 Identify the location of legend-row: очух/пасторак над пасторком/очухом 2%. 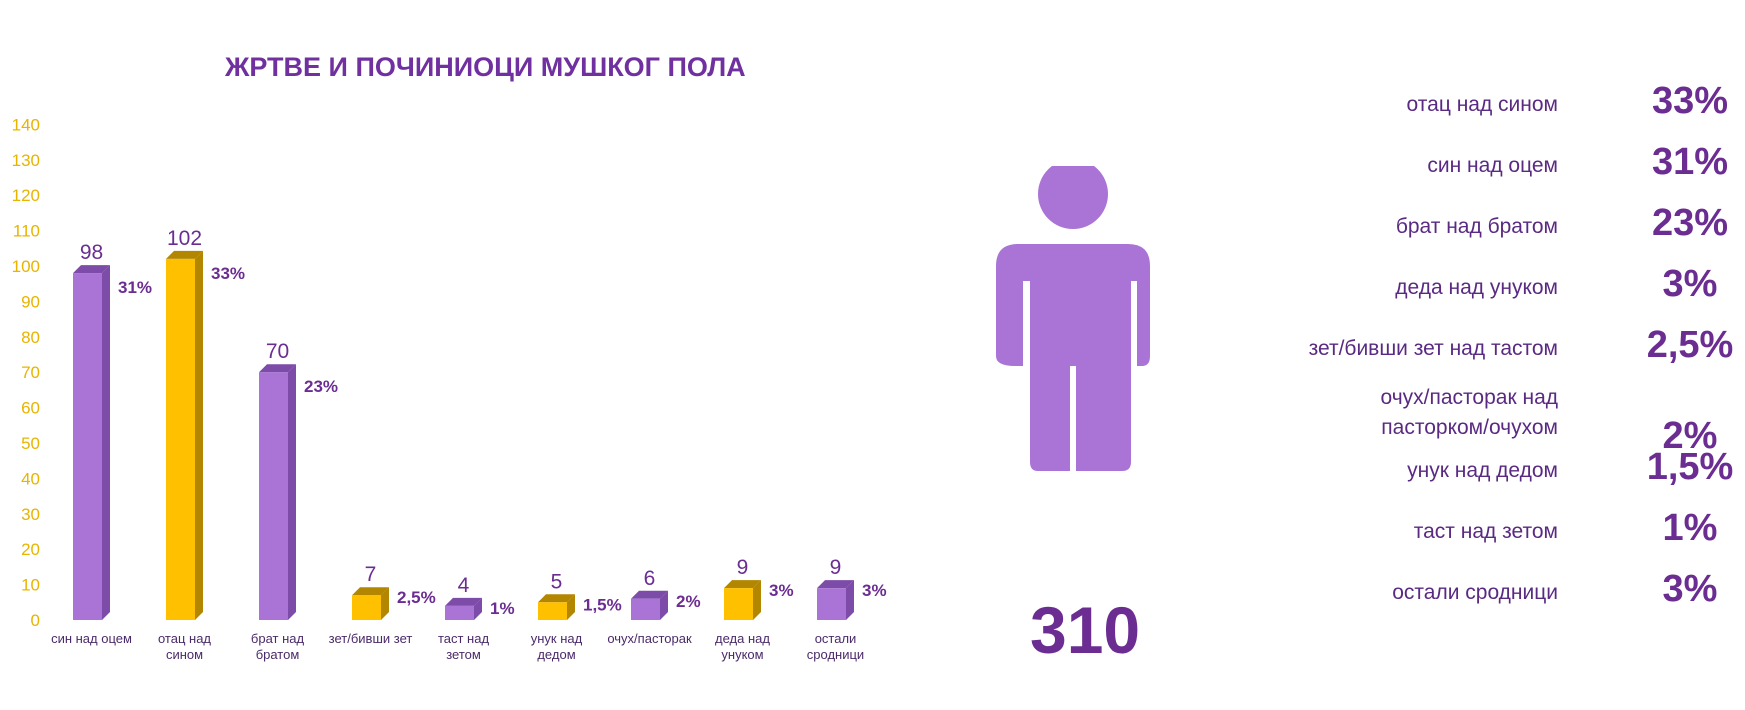
(1442, 421).